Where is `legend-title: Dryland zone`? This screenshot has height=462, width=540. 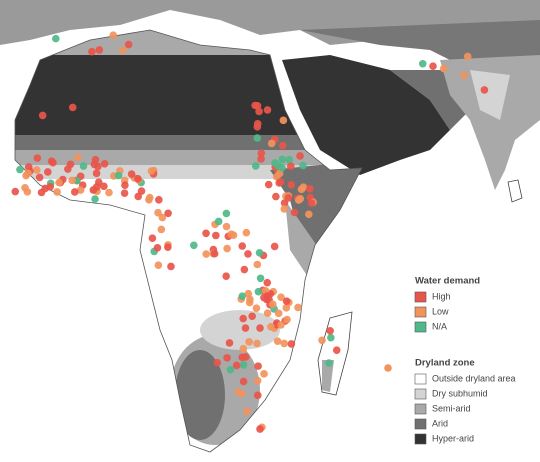 legend-title: Dryland zone is located at coordinates (445, 363).